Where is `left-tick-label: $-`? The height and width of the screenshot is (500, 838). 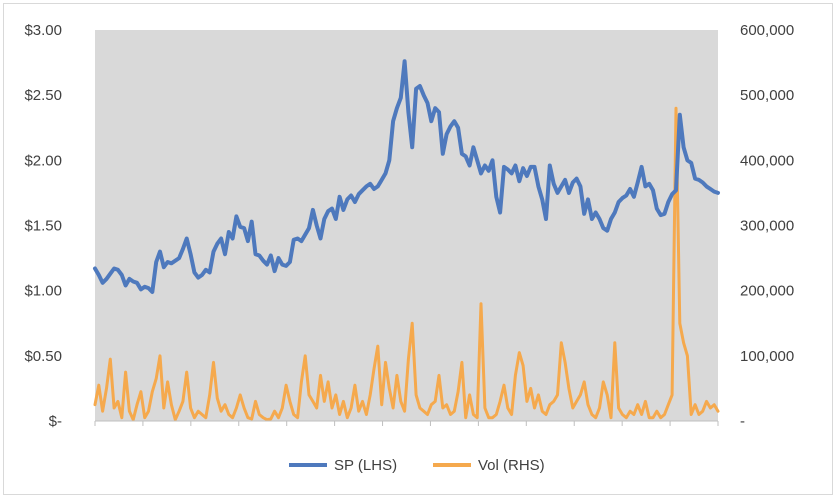
left-tick-label: $- is located at coordinates (55, 421).